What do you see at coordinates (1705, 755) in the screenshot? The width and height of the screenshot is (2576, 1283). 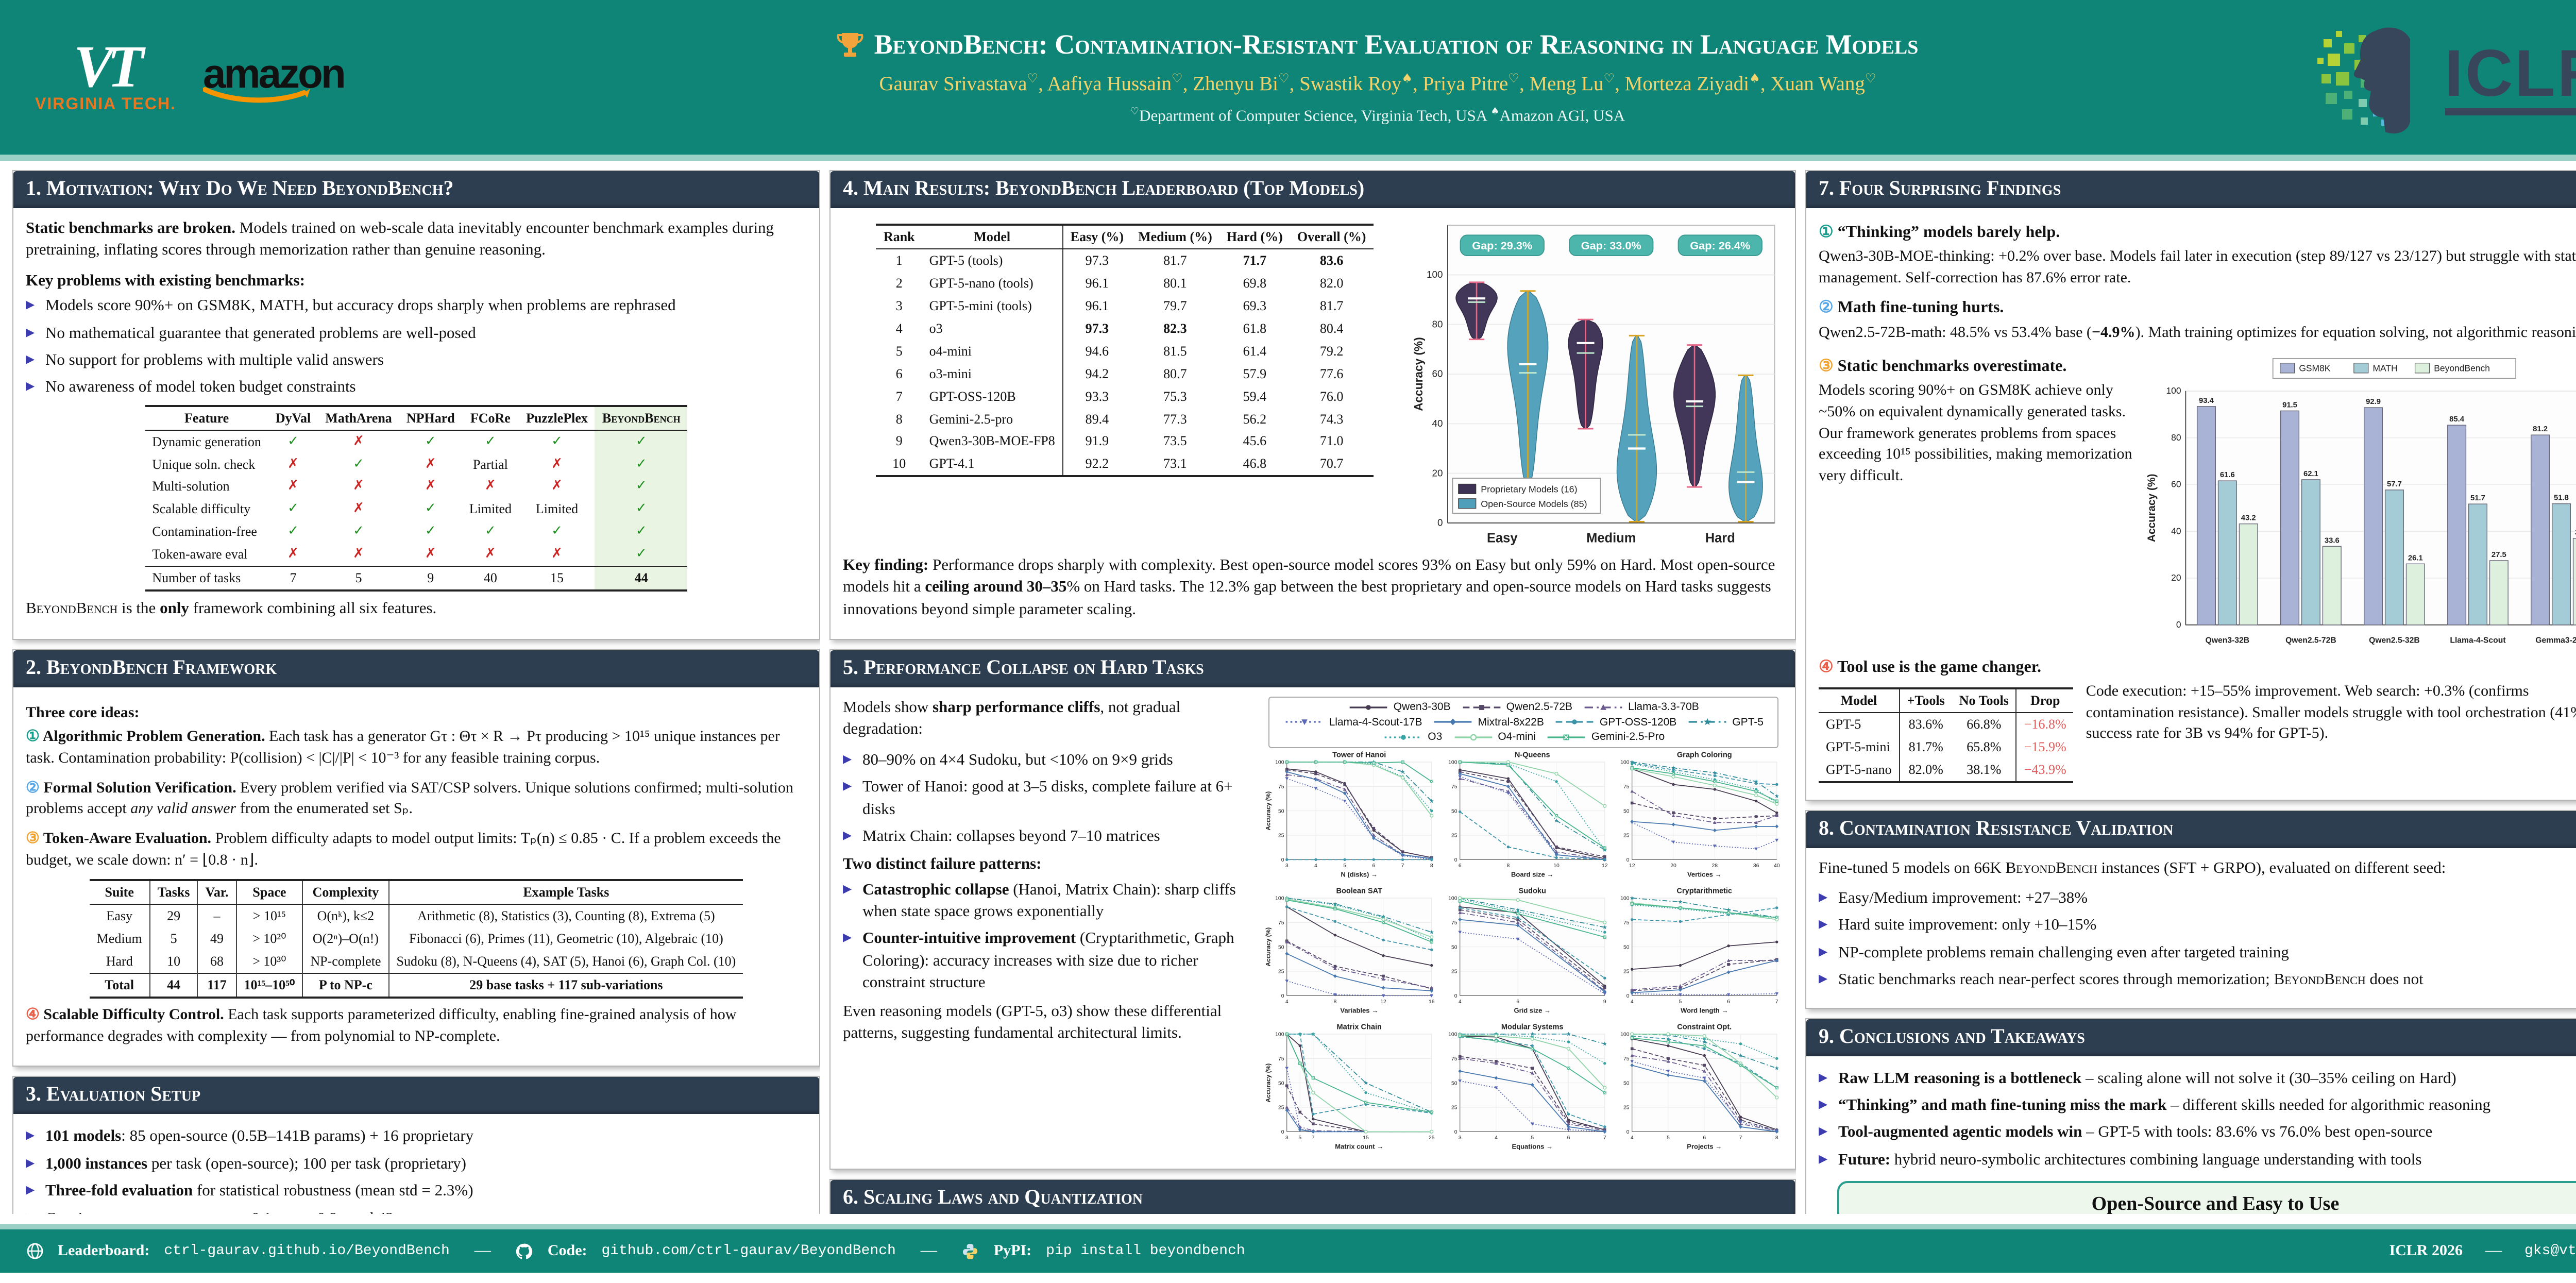 I see `svg-text: Graph Coloring` at bounding box center [1705, 755].